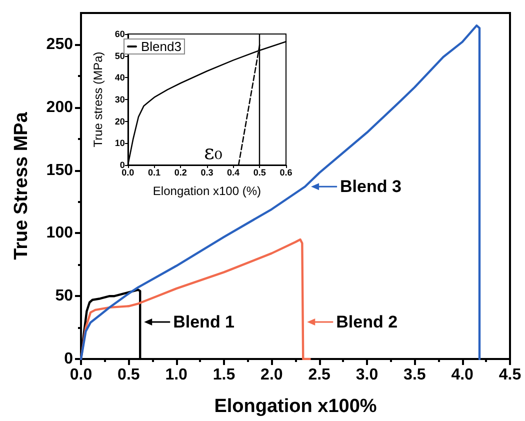 The width and height of the screenshot is (525, 421). What do you see at coordinates (271, 375) in the screenshot?
I see `x-tick-label: 2.0` at bounding box center [271, 375].